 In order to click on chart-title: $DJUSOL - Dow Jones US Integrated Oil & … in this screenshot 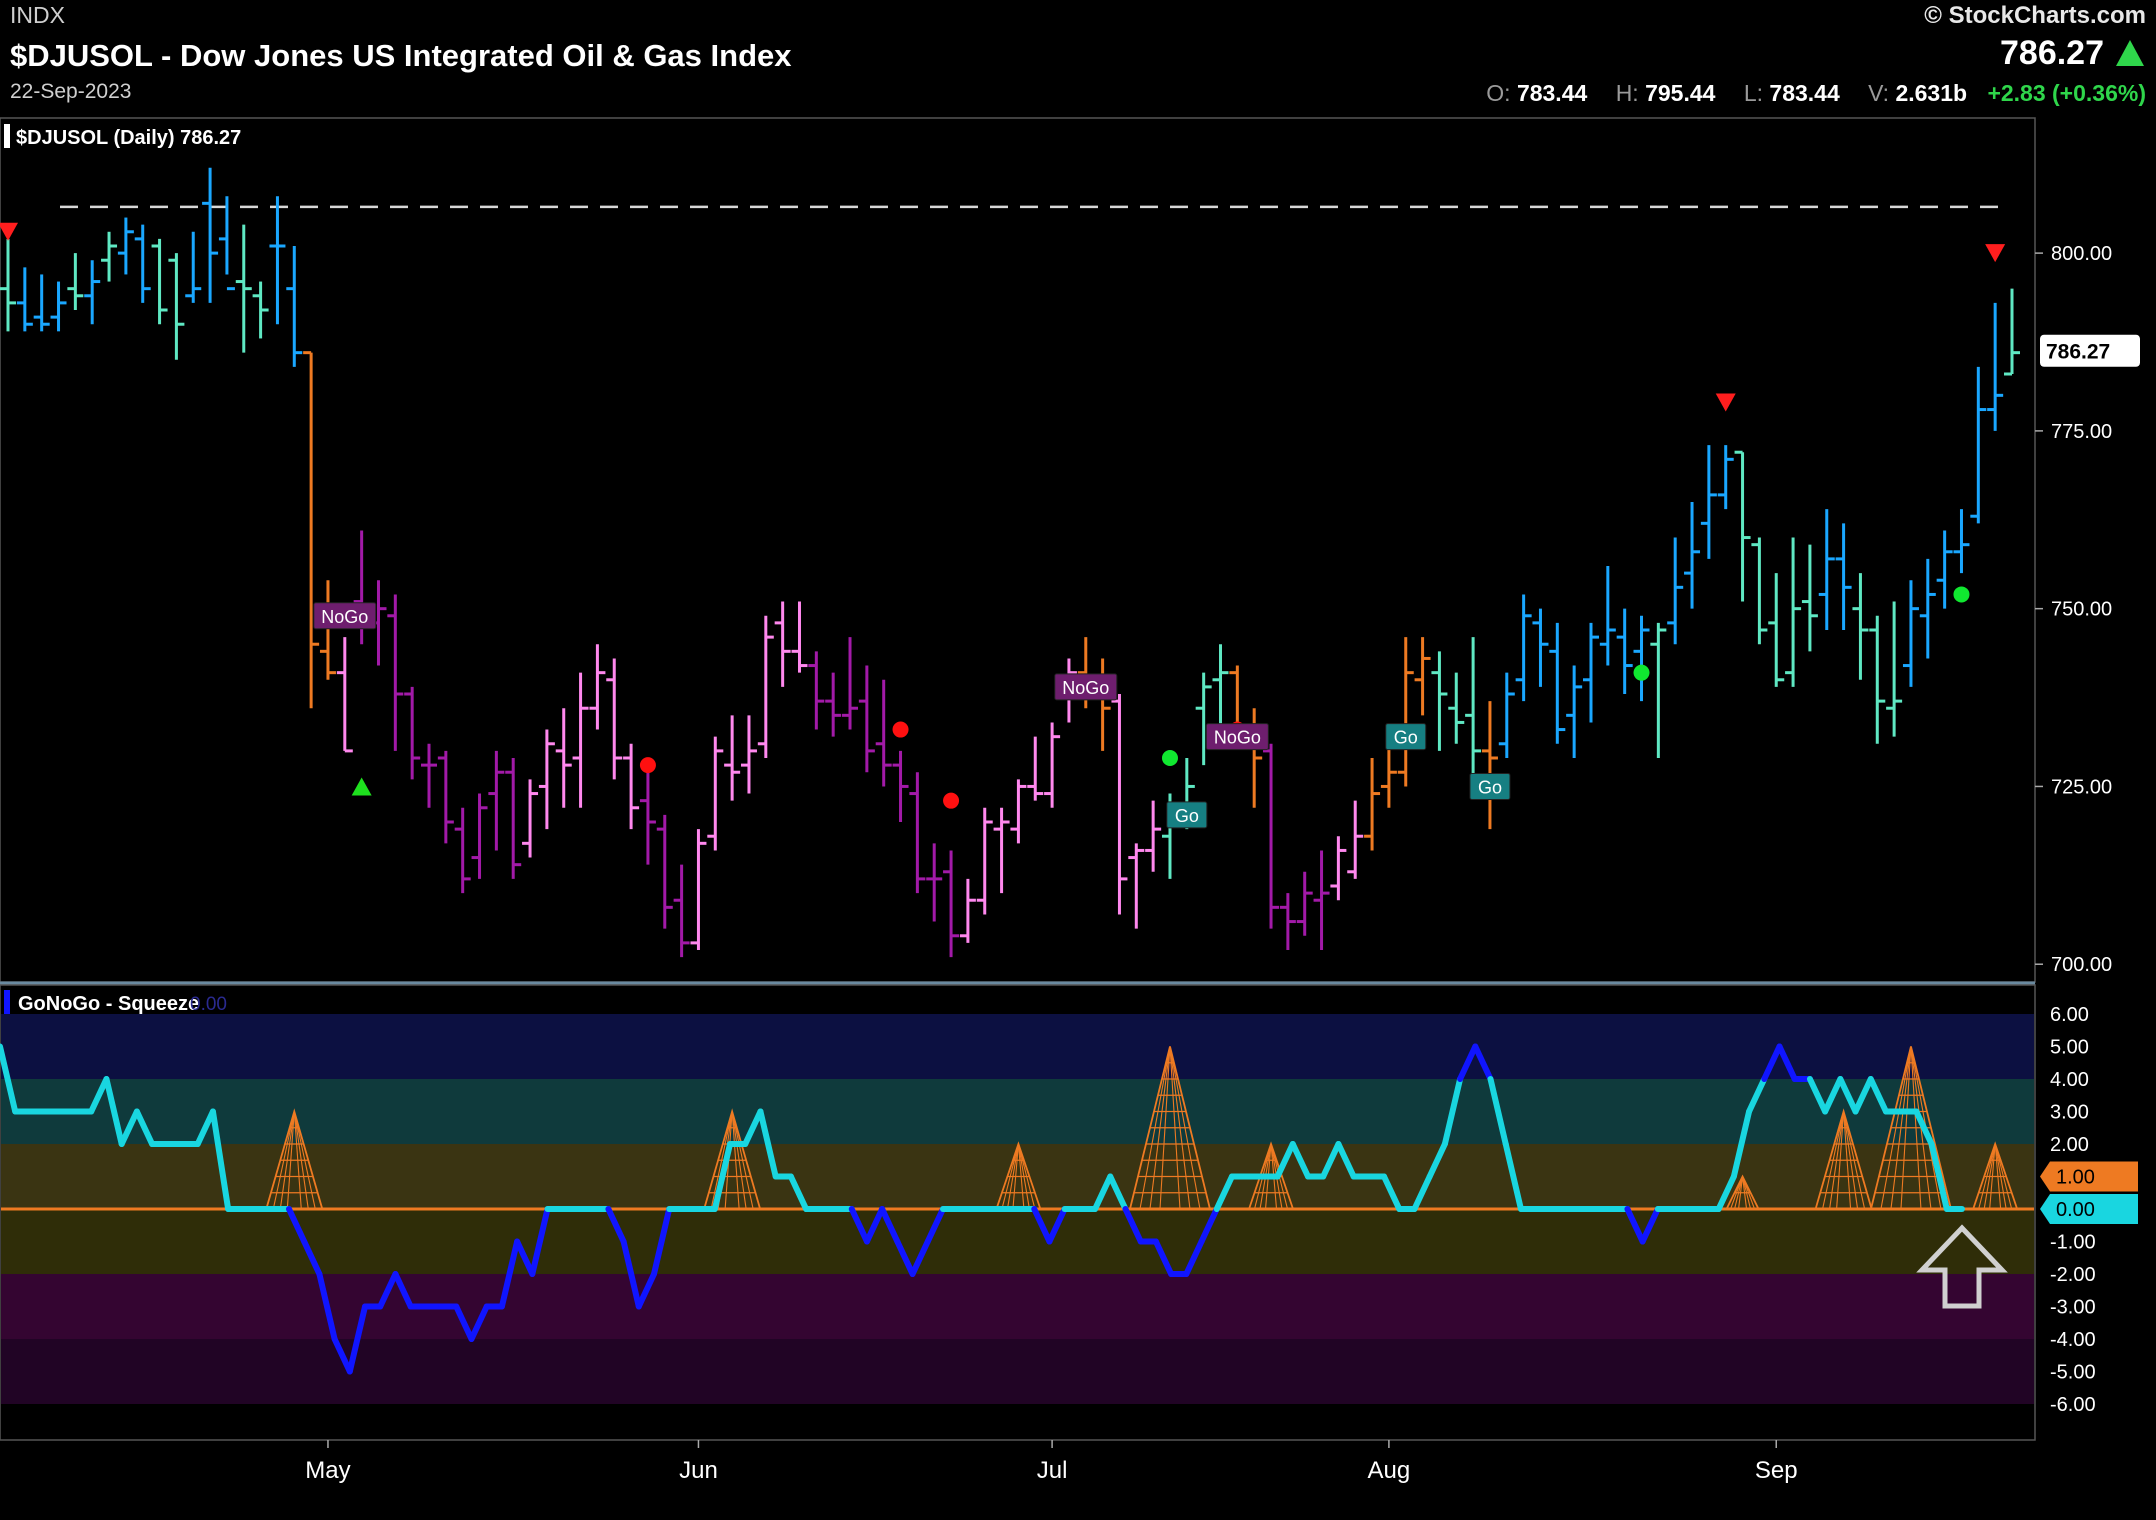, I will do `click(401, 55)`.